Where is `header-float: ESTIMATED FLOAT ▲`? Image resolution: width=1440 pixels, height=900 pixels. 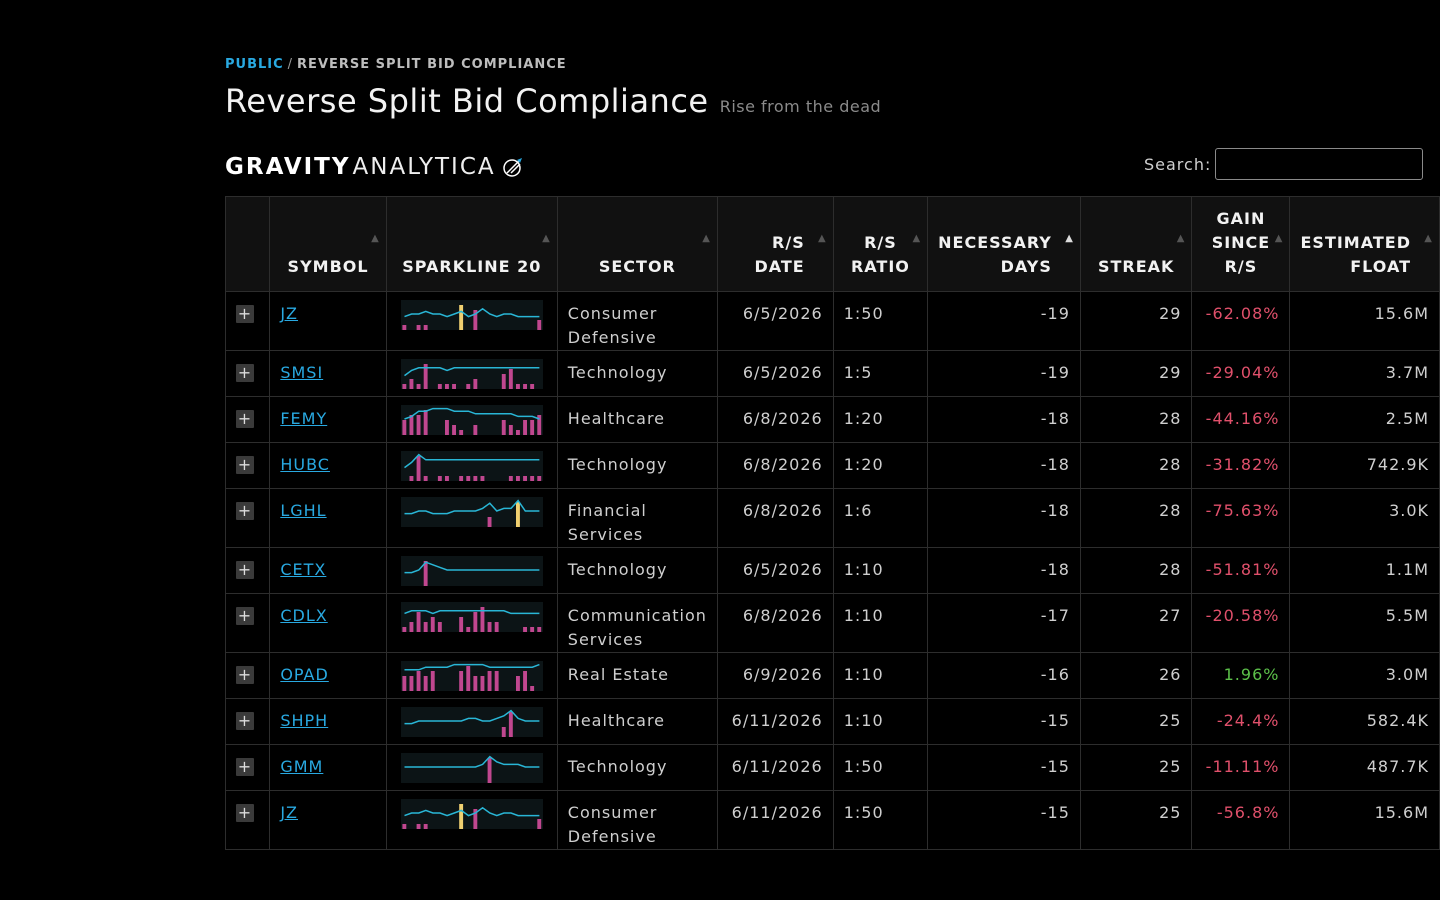 header-float: ESTIMATED FLOAT ▲ is located at coordinates (1364, 244).